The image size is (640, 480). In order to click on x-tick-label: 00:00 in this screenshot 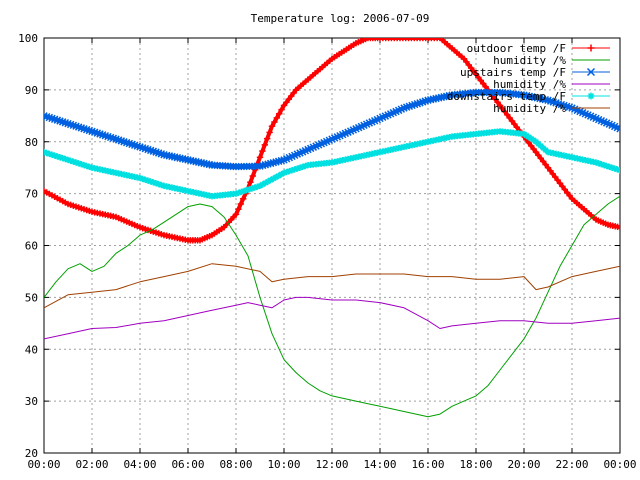, I will do `click(43, 464)`.